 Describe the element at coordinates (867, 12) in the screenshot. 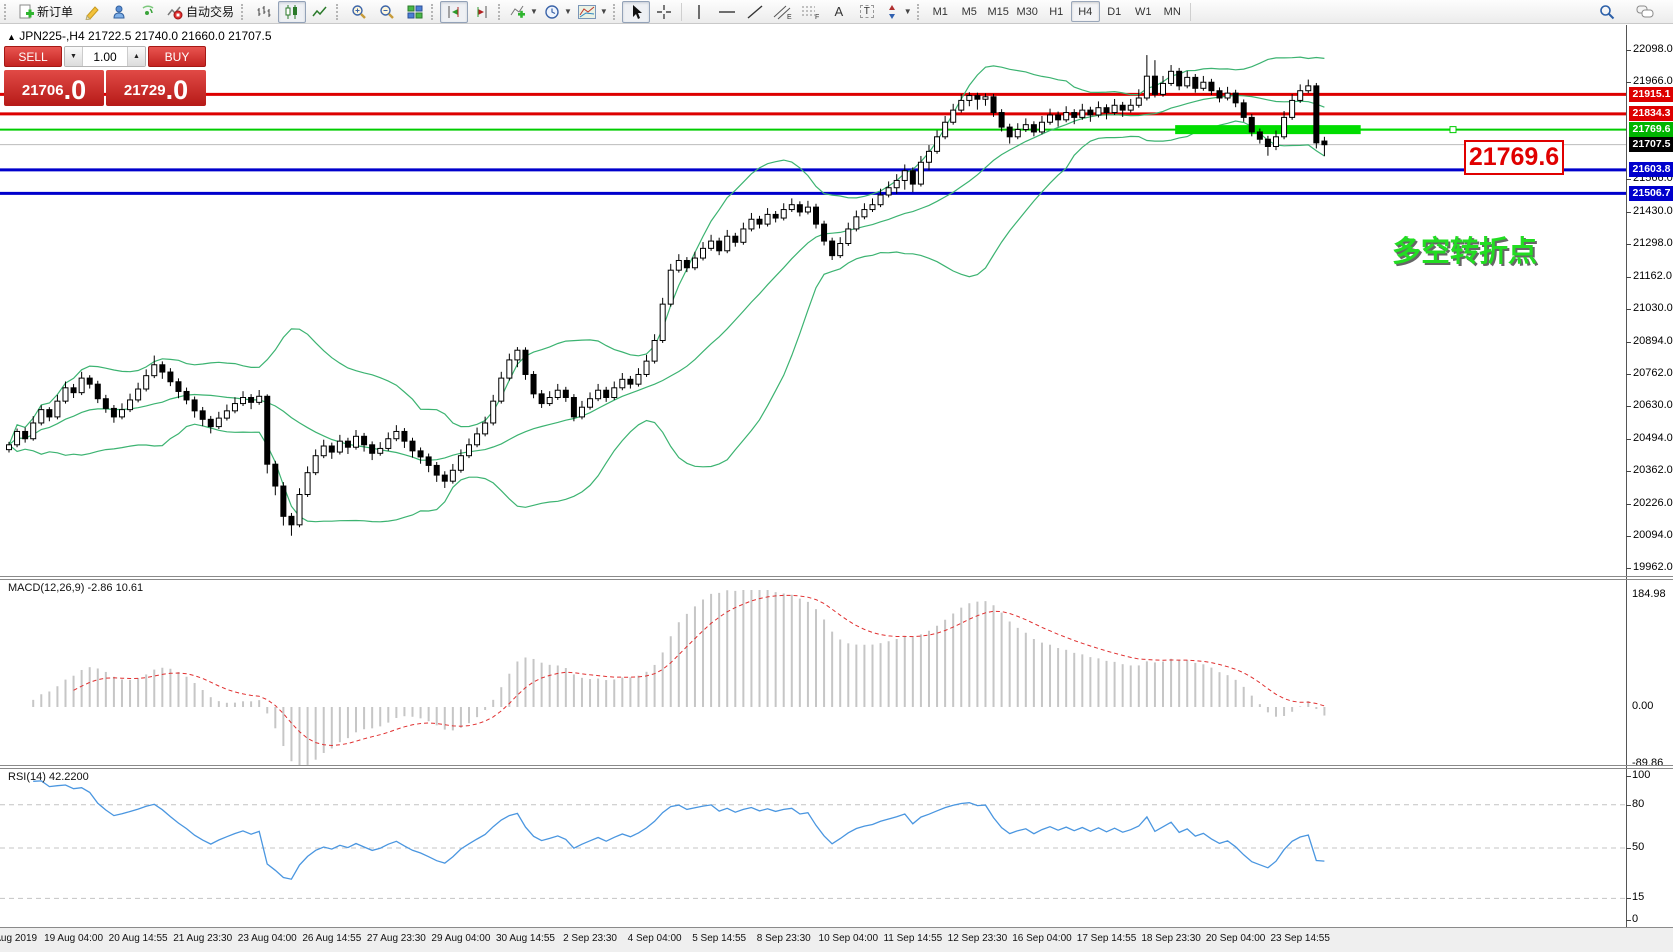

I see `text-label-button: T` at that location.